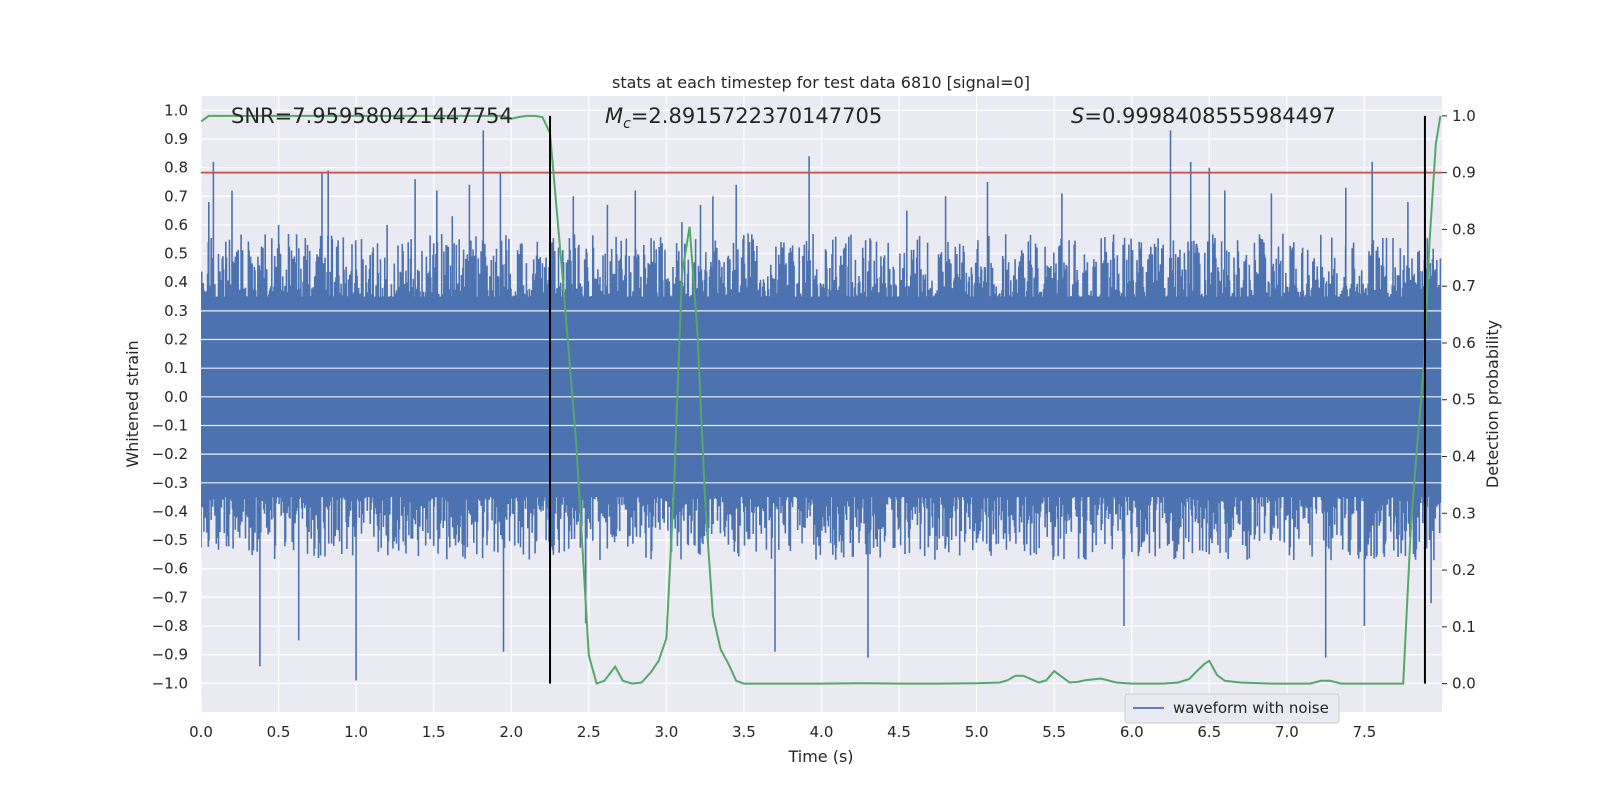  Describe the element at coordinates (1464, 116) in the screenshot. I see `y2-tick-label: 1.0` at that location.